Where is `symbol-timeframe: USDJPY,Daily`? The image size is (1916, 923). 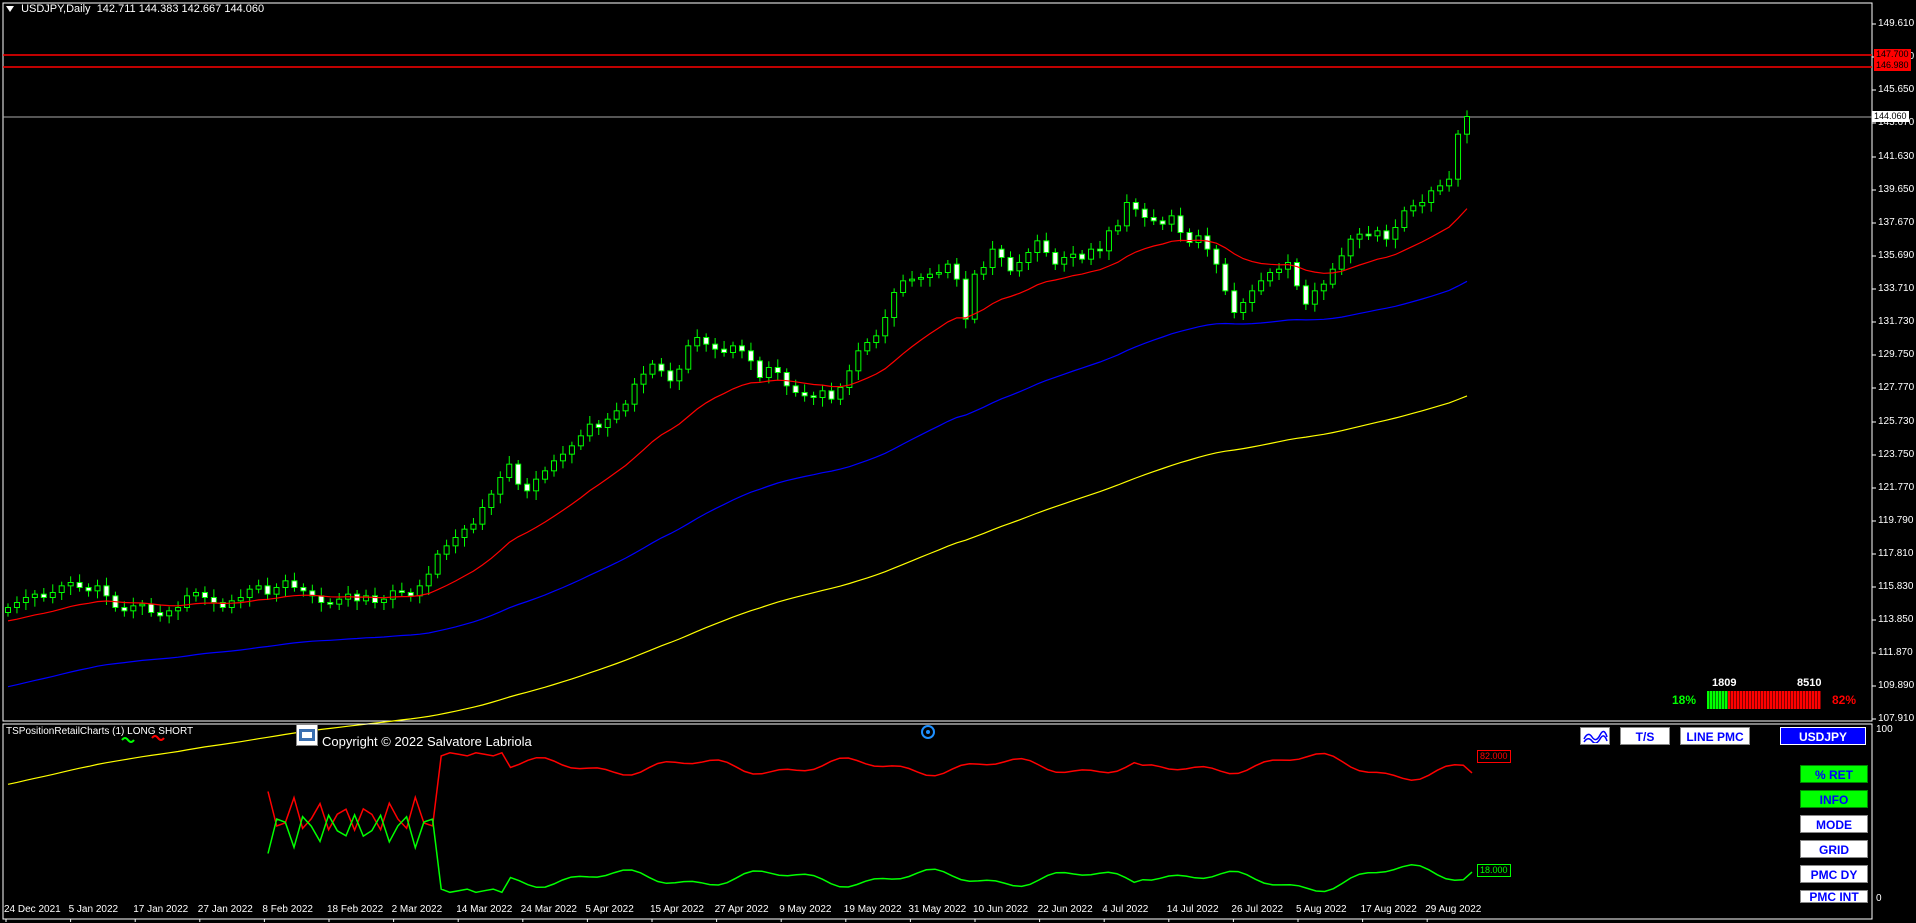 symbol-timeframe: USDJPY,Daily is located at coordinates (56, 9).